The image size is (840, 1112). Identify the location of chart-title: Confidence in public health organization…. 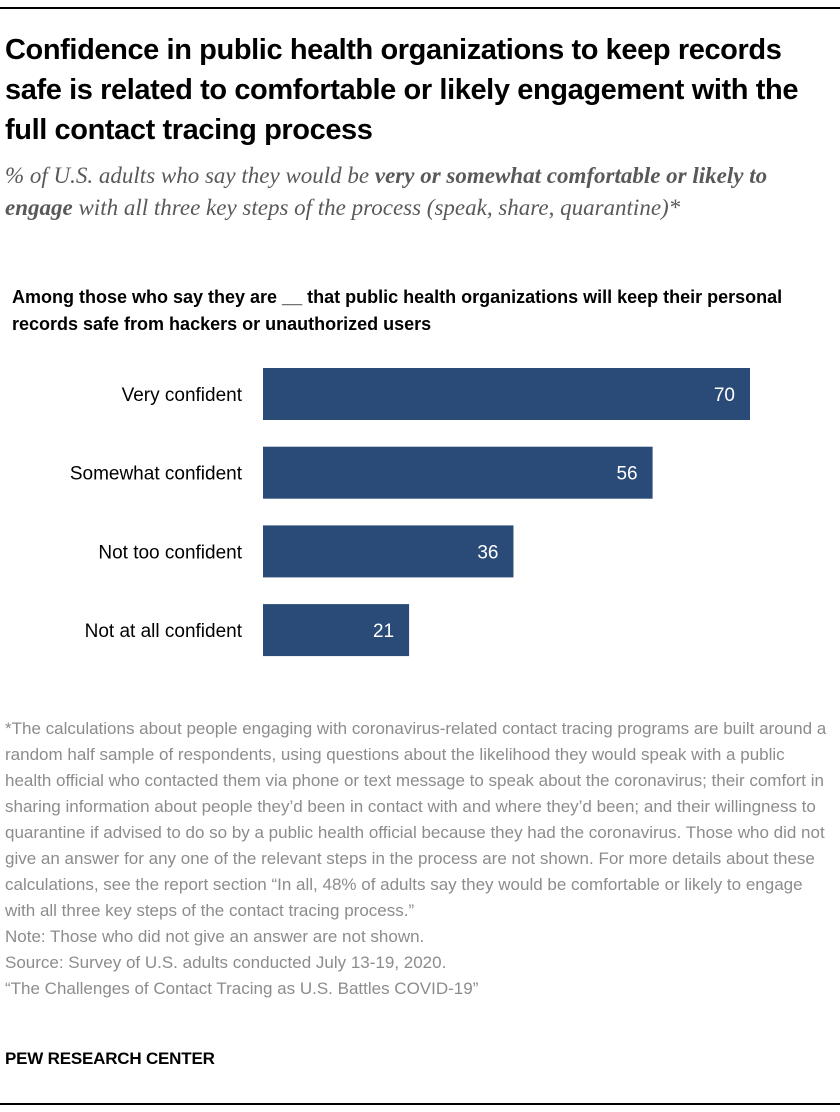
(402, 90).